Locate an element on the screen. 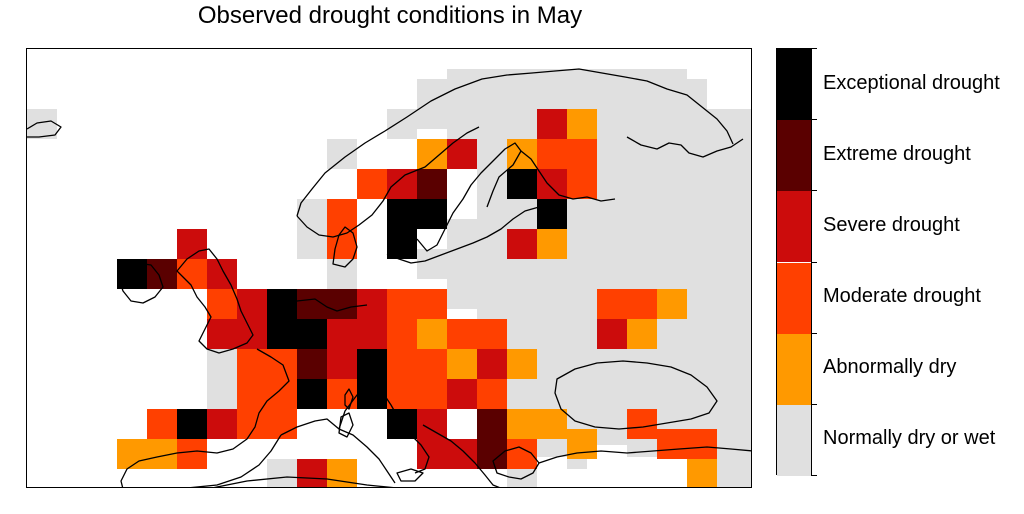  legend-label: Exceptional drought is located at coordinates (911, 82).